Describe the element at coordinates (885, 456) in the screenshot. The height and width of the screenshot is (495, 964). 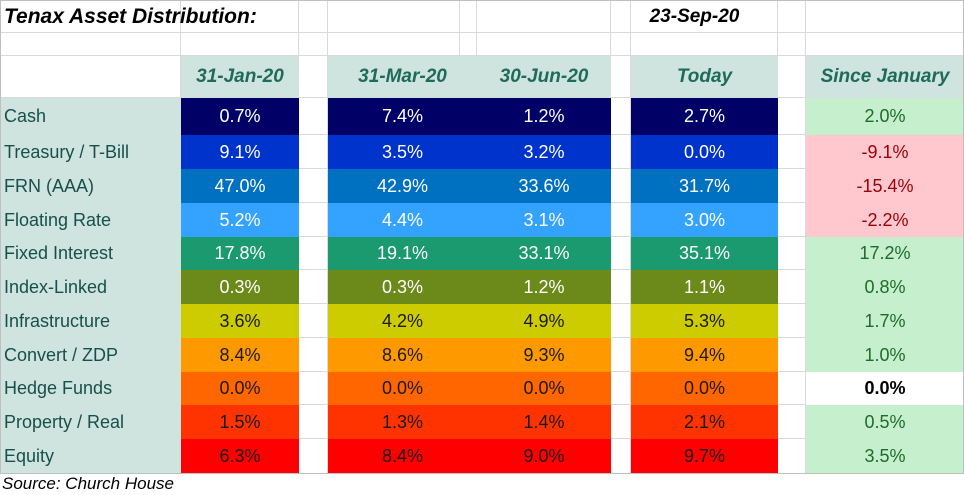
I see `change-cell: 3.5%` at that location.